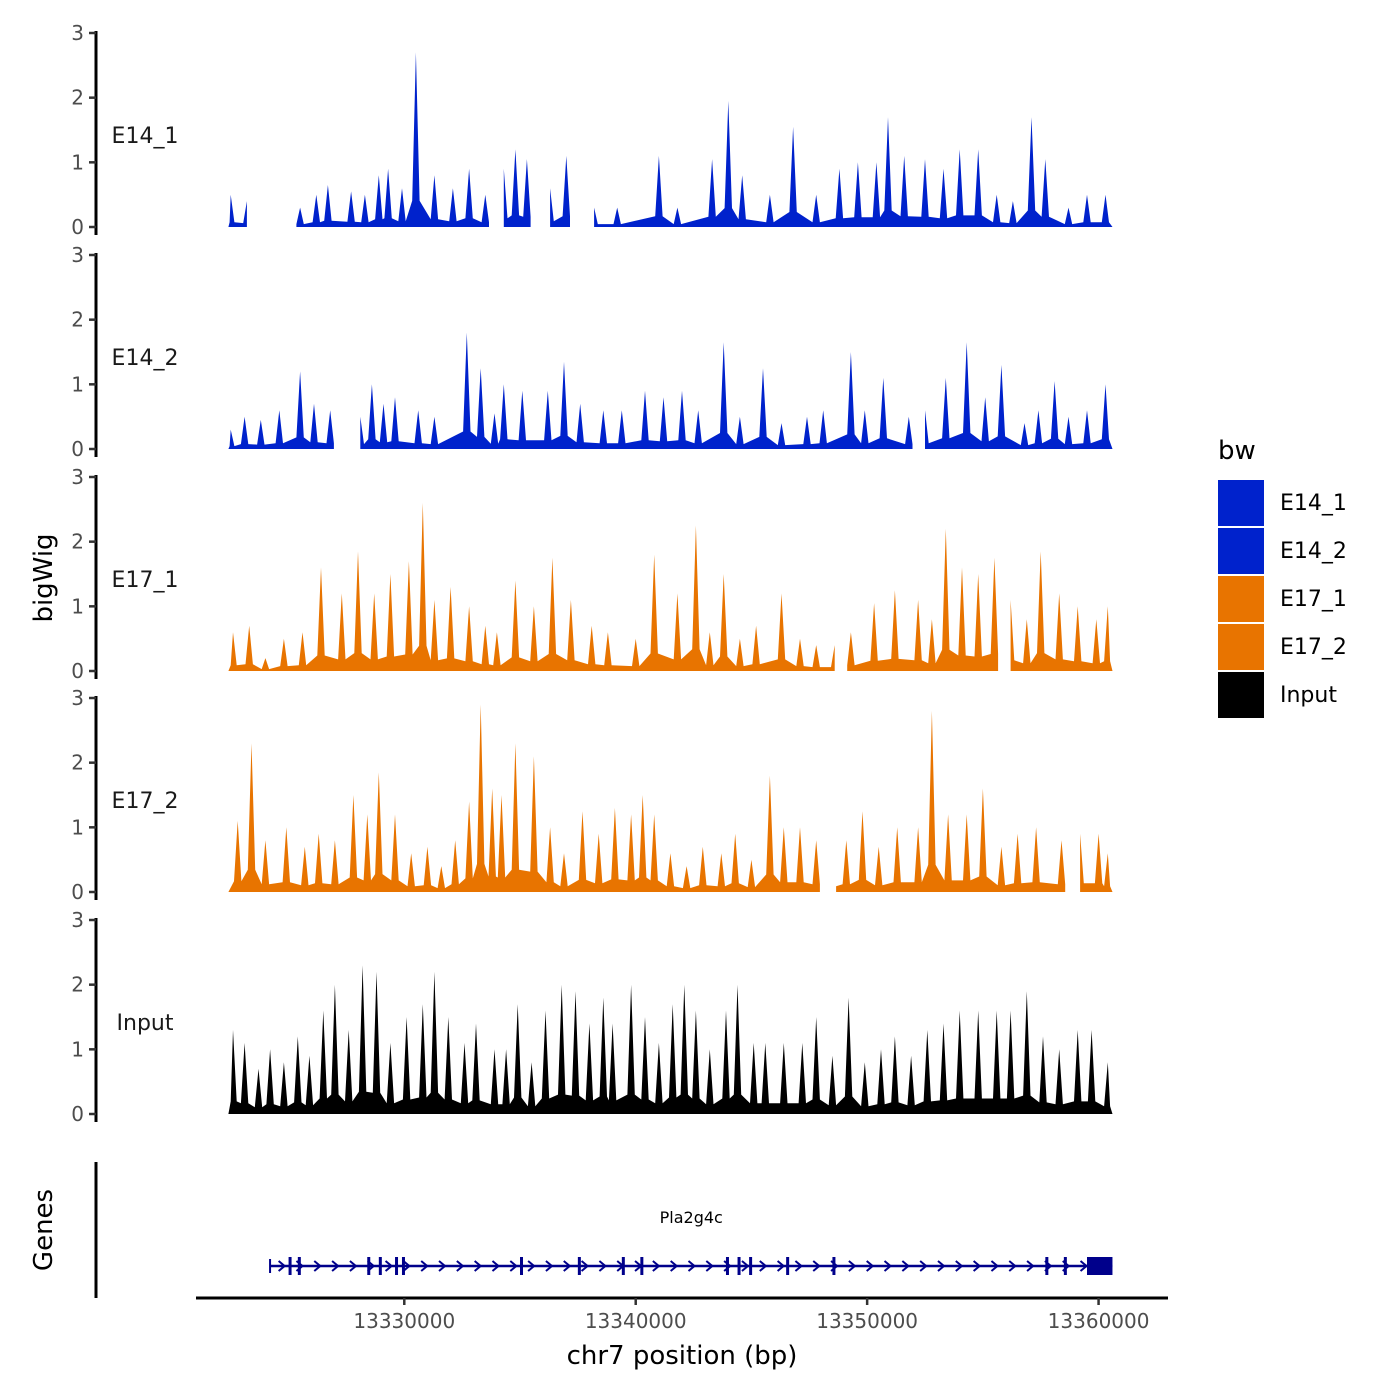  What do you see at coordinates (404, 1321) in the screenshot?
I see `x-tick-label: 13330000` at bounding box center [404, 1321].